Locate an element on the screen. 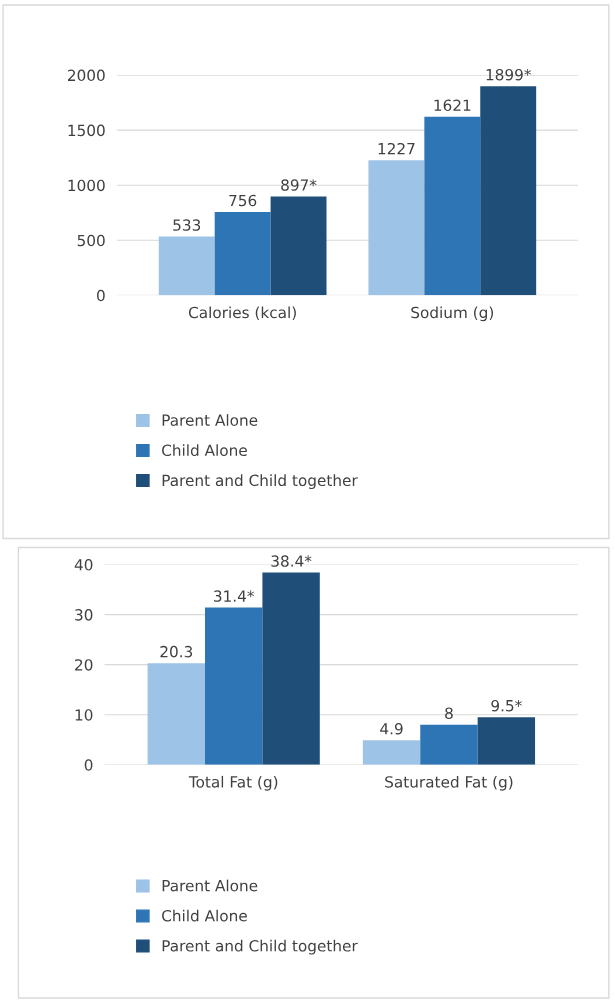  data-label: 8 is located at coordinates (449, 713).